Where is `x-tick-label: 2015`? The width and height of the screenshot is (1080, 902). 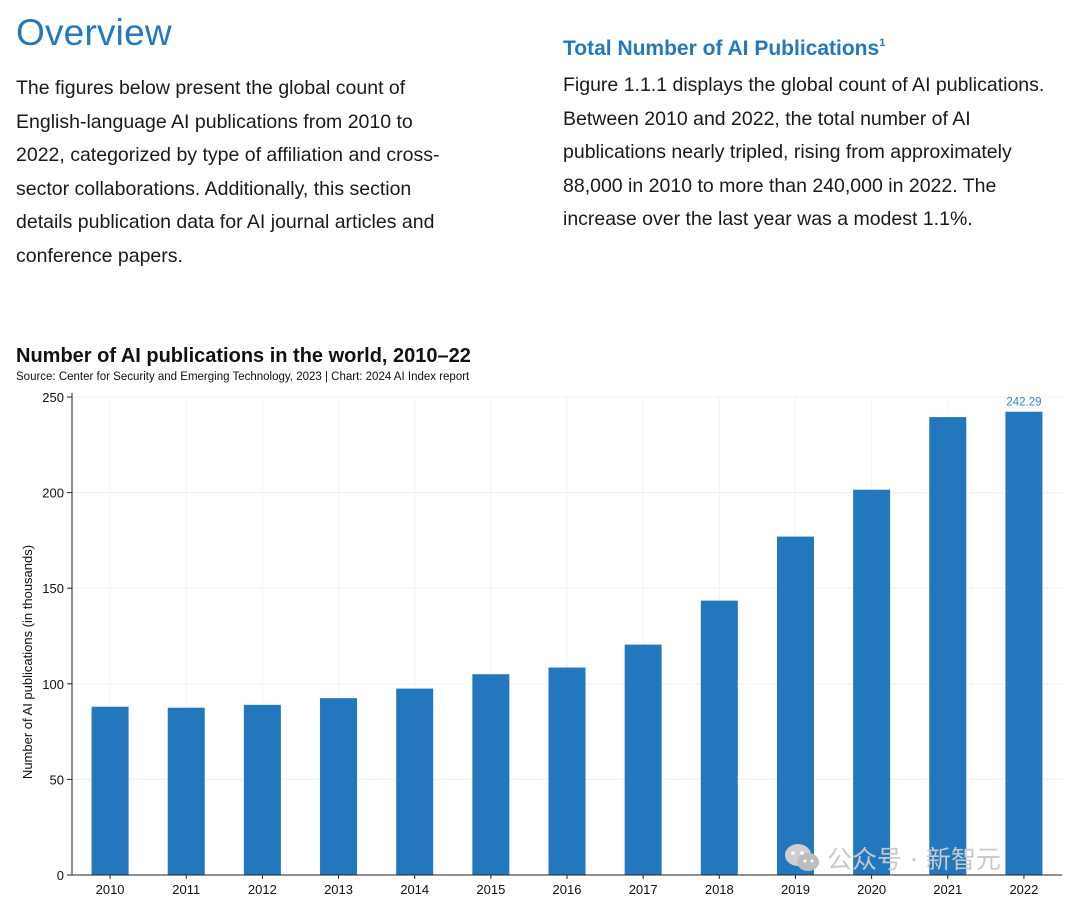
x-tick-label: 2015 is located at coordinates (490, 889).